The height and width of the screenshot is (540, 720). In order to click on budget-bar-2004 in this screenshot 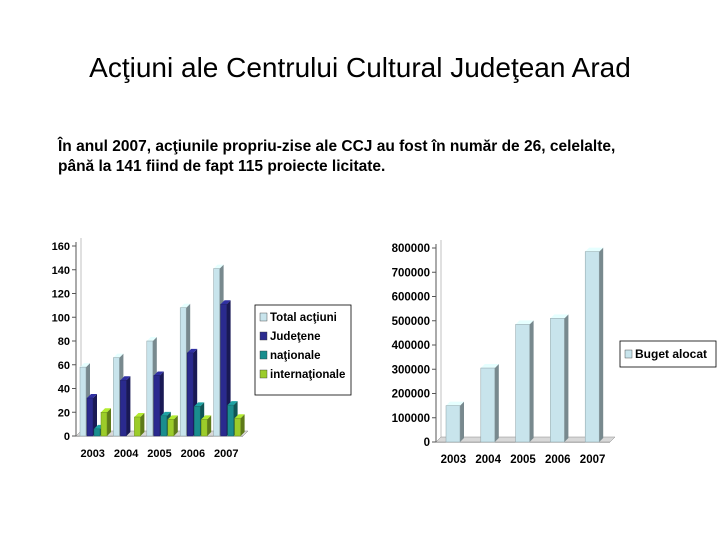, I will do `click(489, 403)`.